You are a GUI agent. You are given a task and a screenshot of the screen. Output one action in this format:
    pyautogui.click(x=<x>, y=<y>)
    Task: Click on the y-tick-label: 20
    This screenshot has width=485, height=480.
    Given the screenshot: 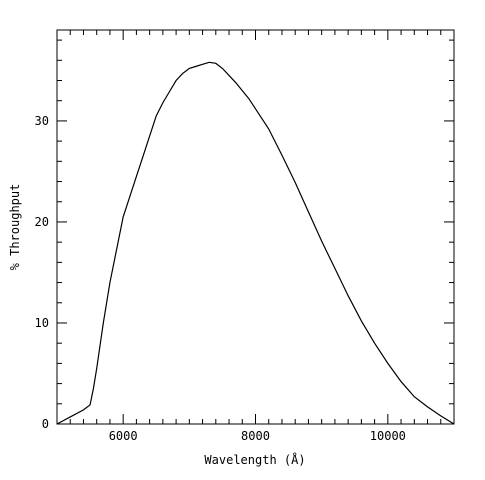 What is the action you would take?
    pyautogui.click(x=42, y=222)
    